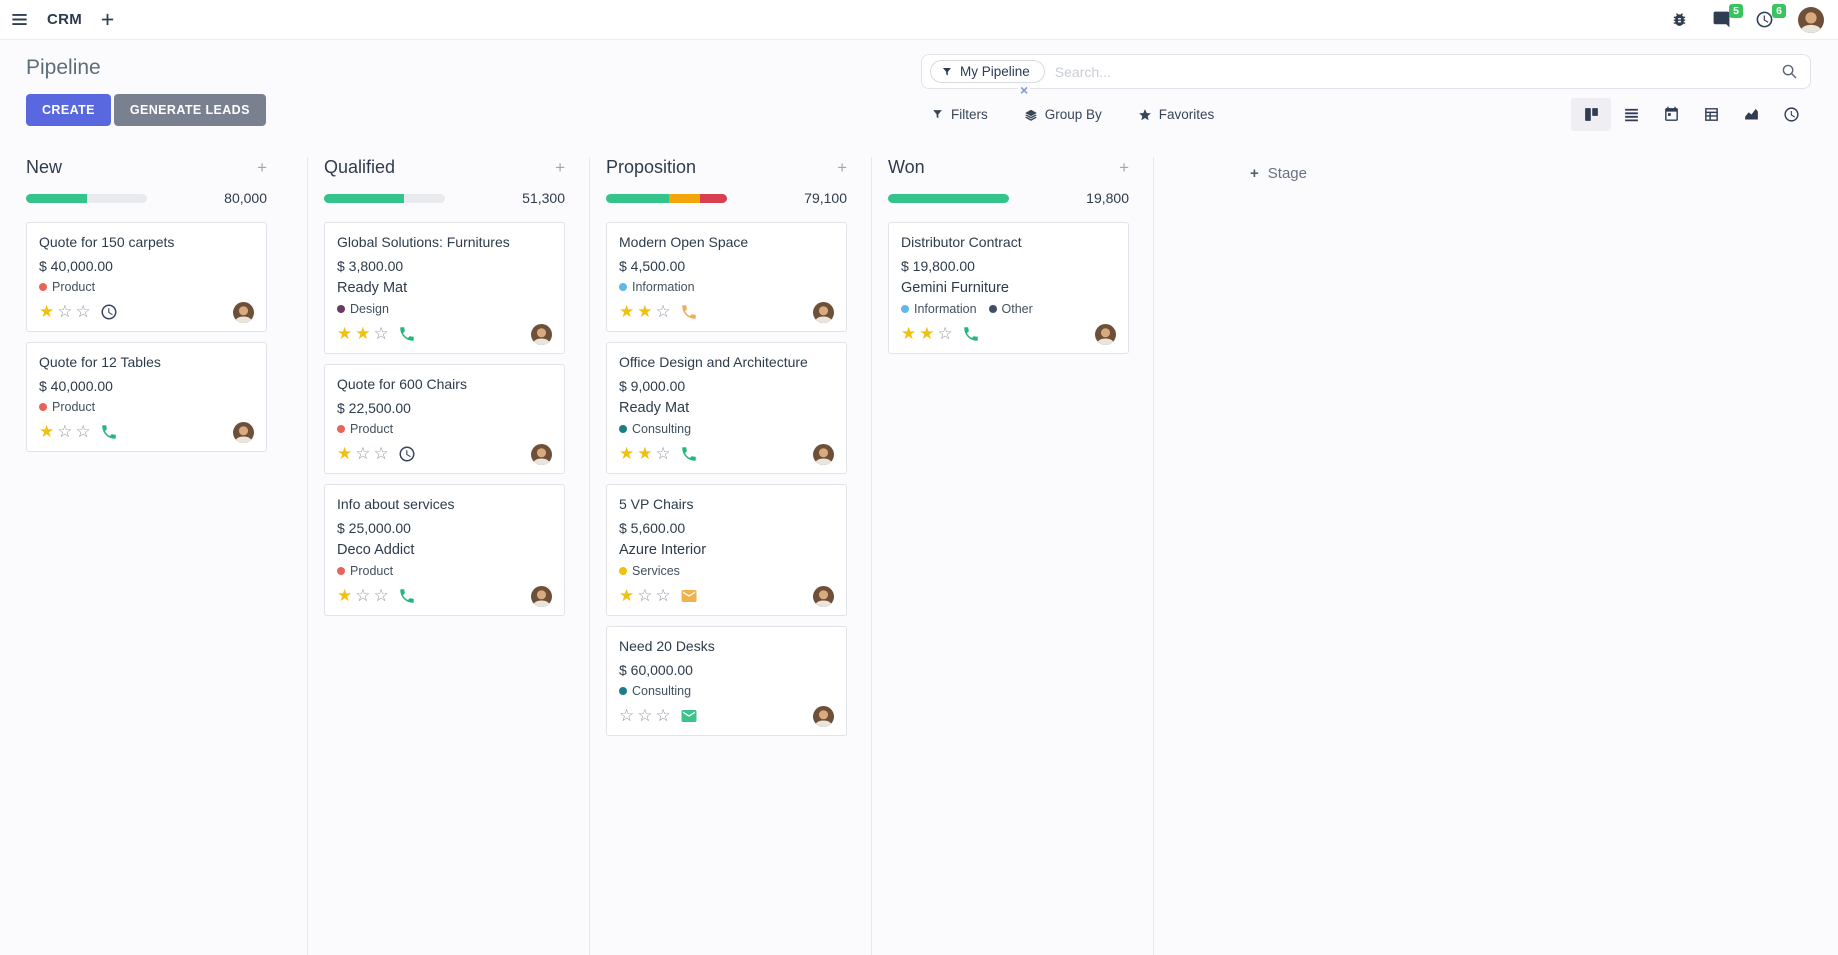 The image size is (1838, 955). Describe the element at coordinates (1751, 114) in the screenshot. I see `graph-view-icon` at that location.